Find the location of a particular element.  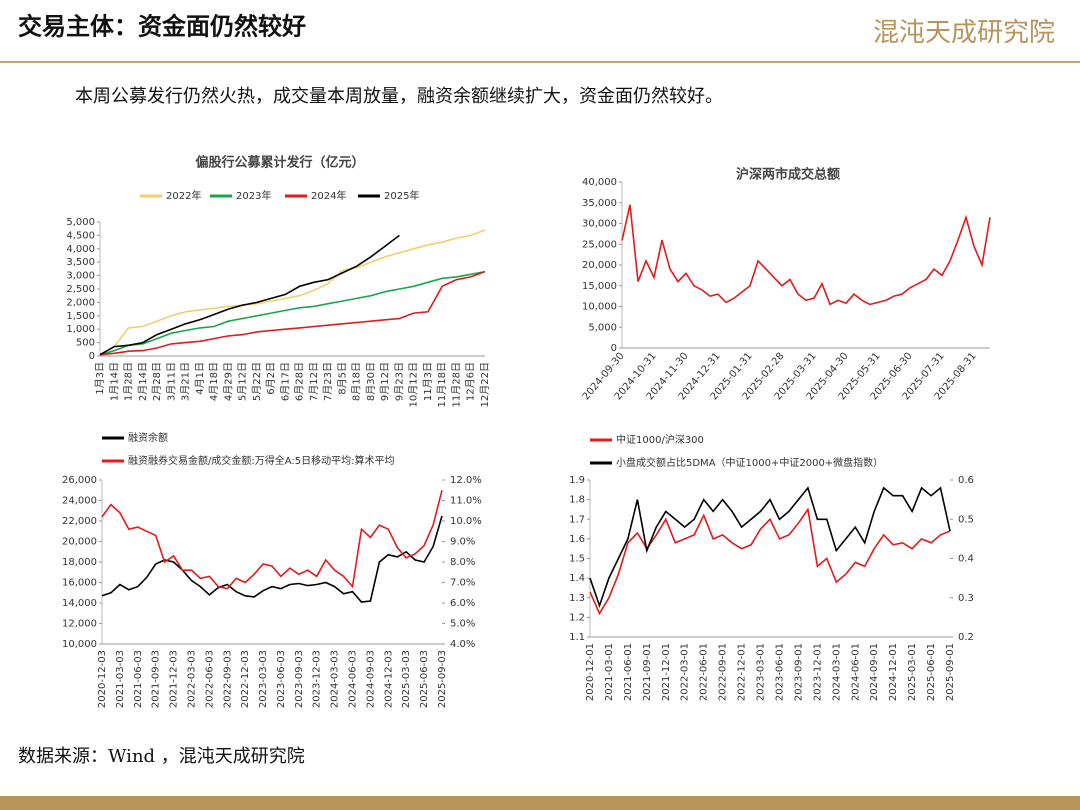

x-tick-label: 2月14日 is located at coordinates (143, 381).